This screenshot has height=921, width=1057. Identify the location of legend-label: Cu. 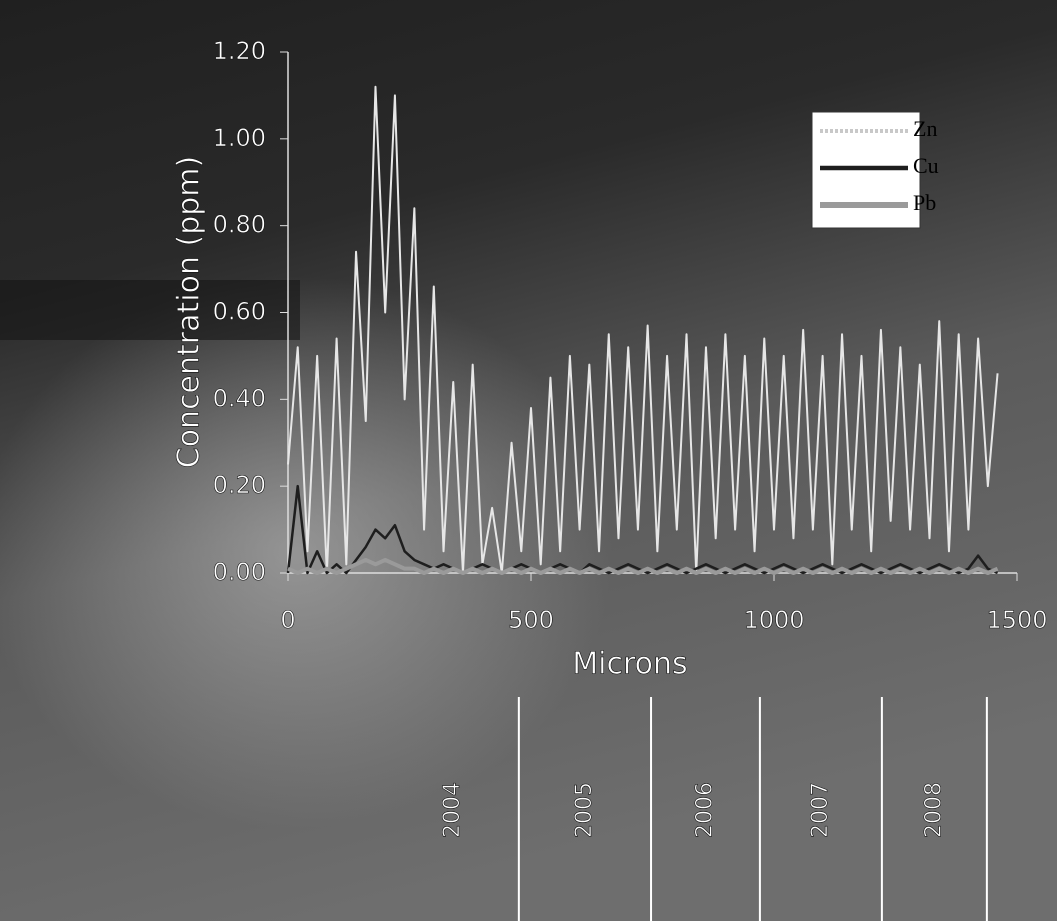
(926, 165).